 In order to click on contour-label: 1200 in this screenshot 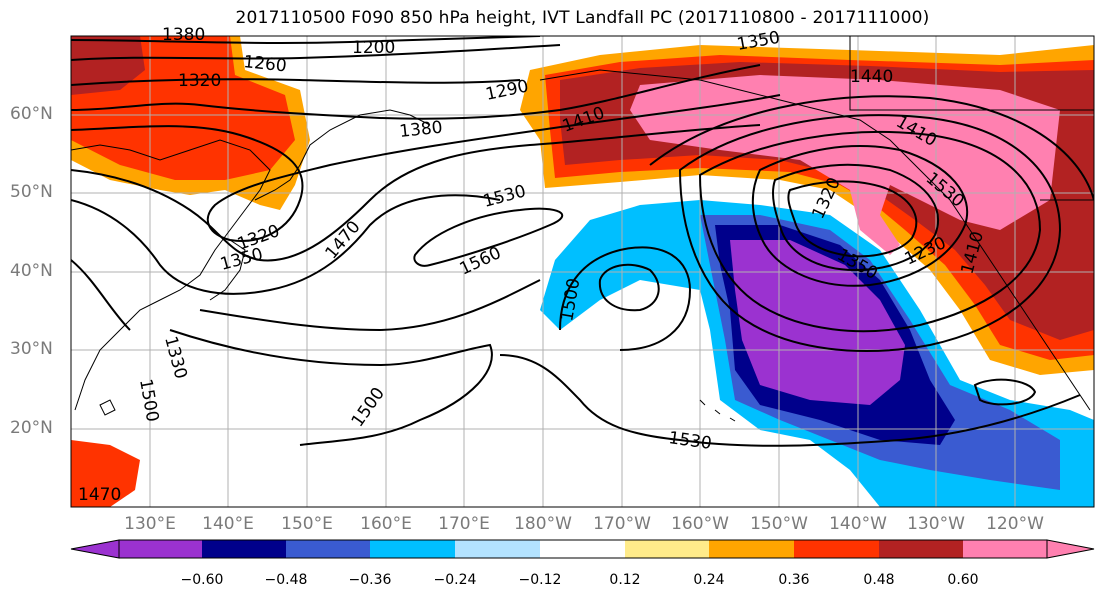, I will do `click(373, 48)`.